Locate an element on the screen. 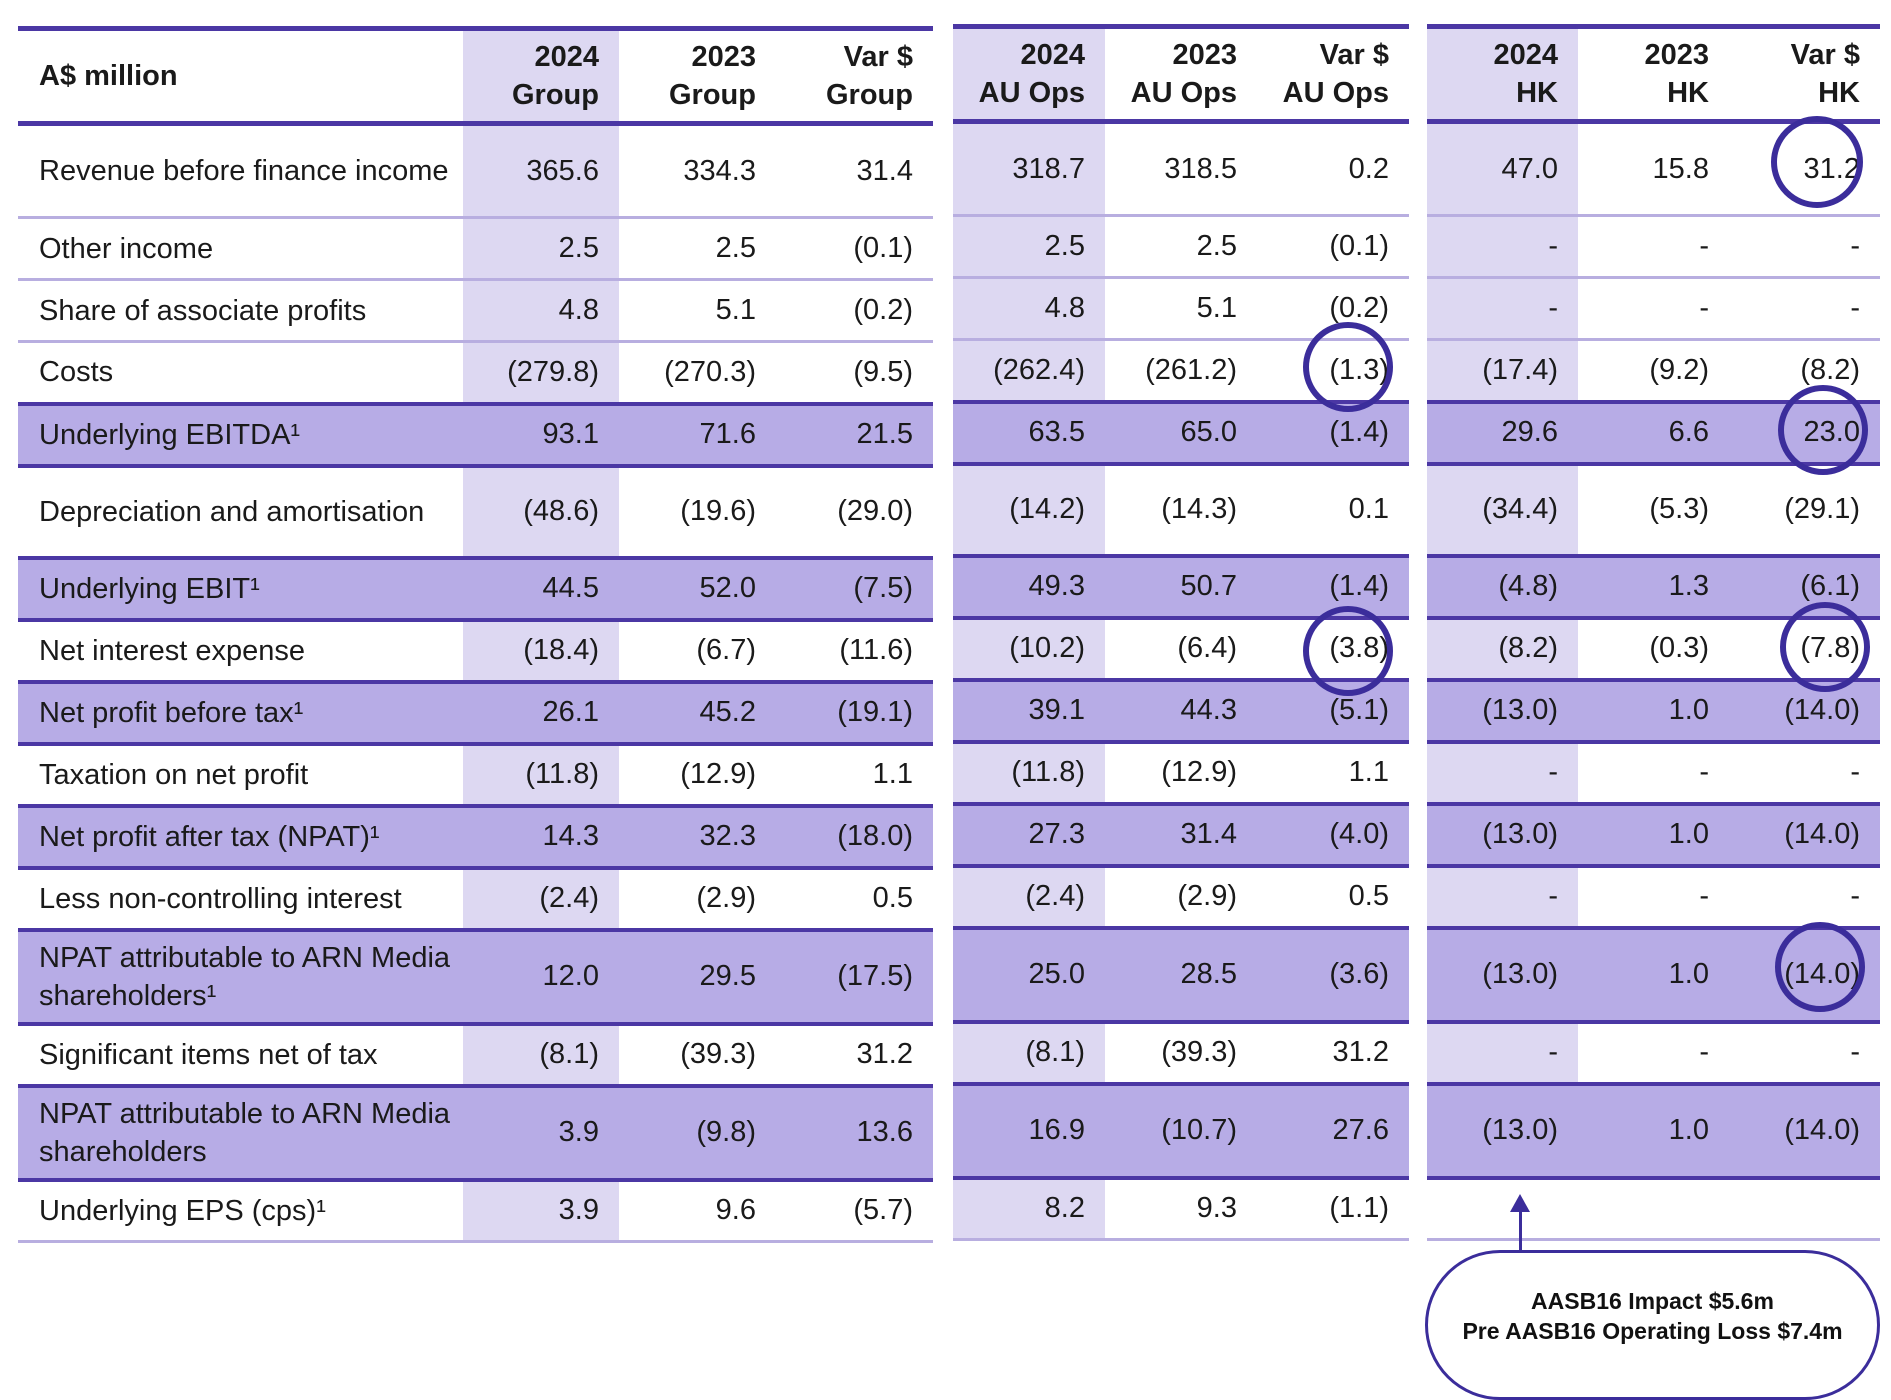  header-2023-group: 2023 Group is located at coordinates (697, 76).